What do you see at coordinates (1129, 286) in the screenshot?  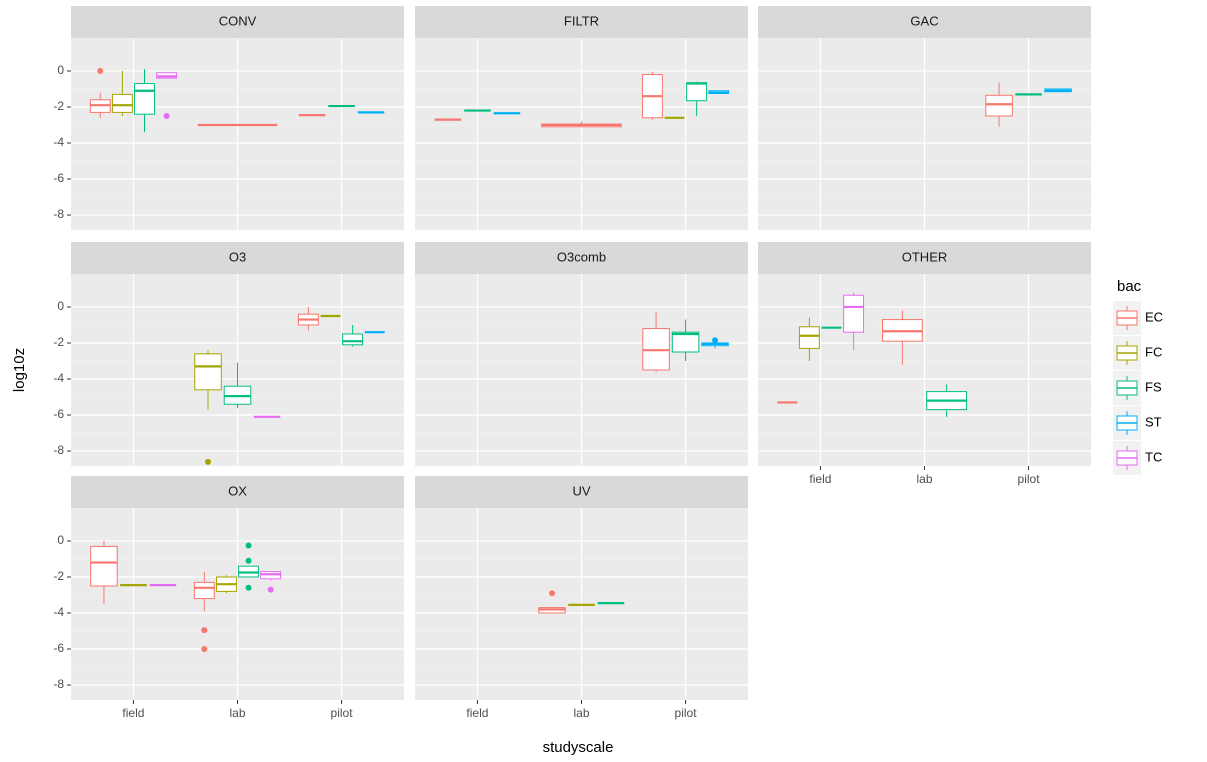 I see `legend-title: bac` at bounding box center [1129, 286].